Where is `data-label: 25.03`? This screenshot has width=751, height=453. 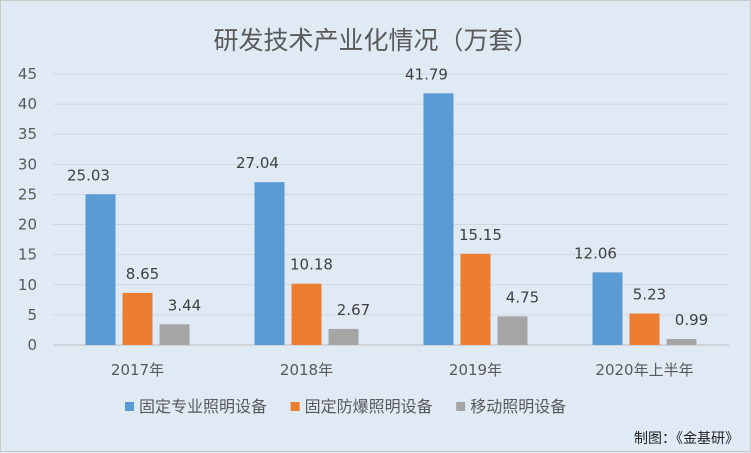 data-label: 25.03 is located at coordinates (88, 175).